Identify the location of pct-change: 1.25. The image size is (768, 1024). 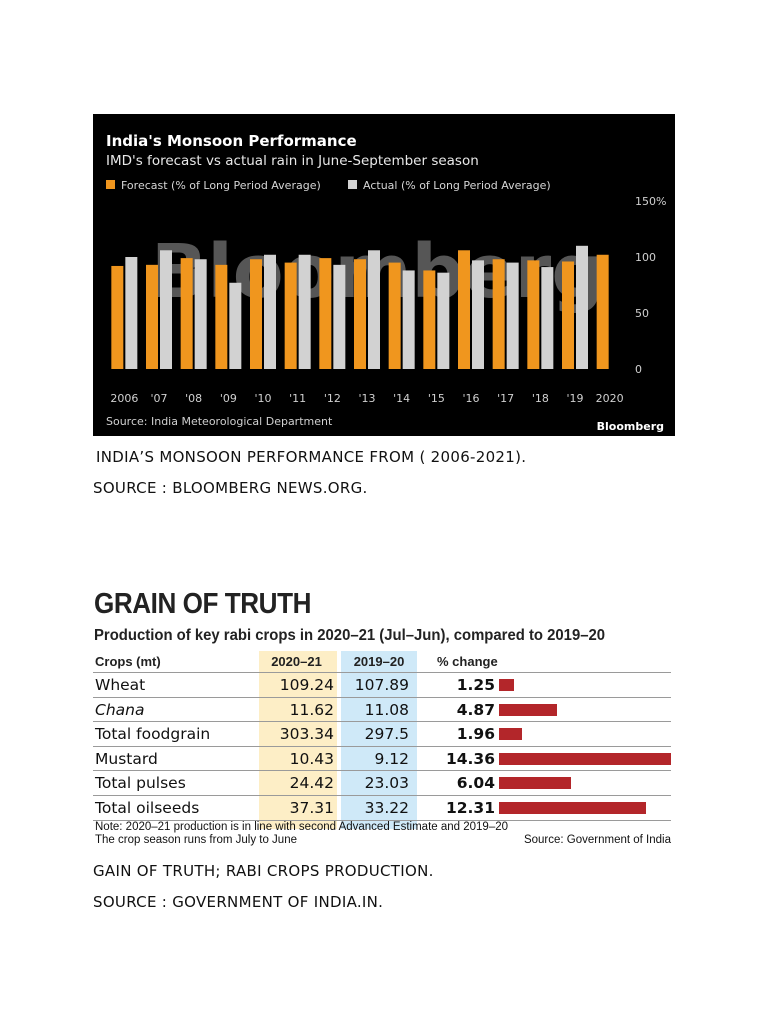
(475, 685).